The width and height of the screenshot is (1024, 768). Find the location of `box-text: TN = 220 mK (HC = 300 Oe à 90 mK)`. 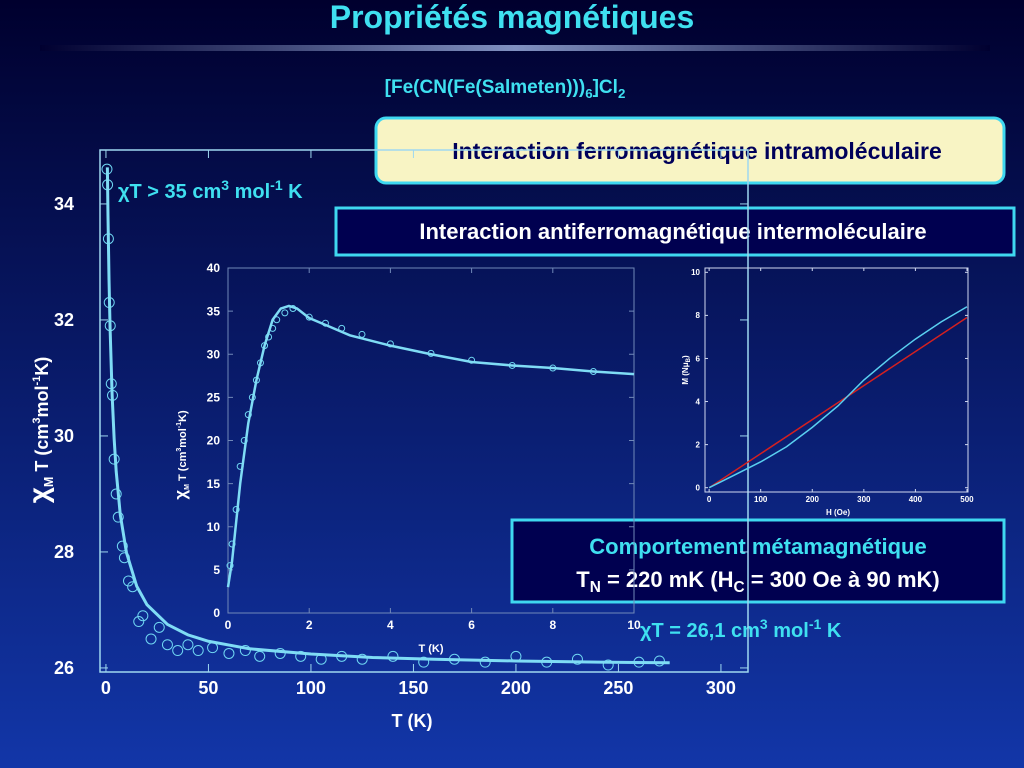

box-text: TN = 220 mK (HC = 300 Oe à 90 mK) is located at coordinates (757, 581).